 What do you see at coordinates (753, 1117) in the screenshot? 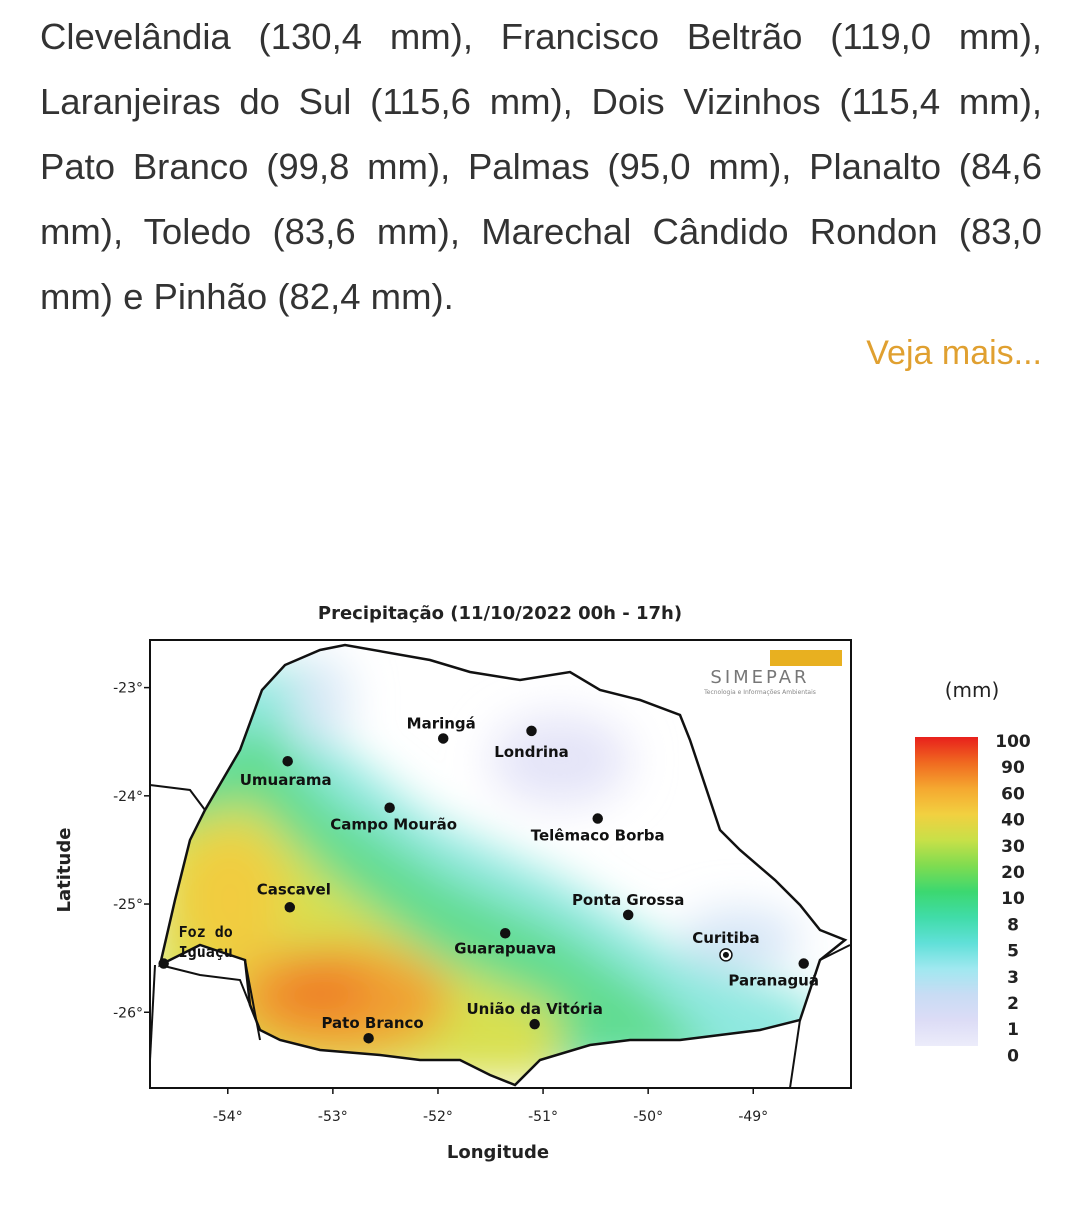
I see `x-tick-label: -49°` at bounding box center [753, 1117].